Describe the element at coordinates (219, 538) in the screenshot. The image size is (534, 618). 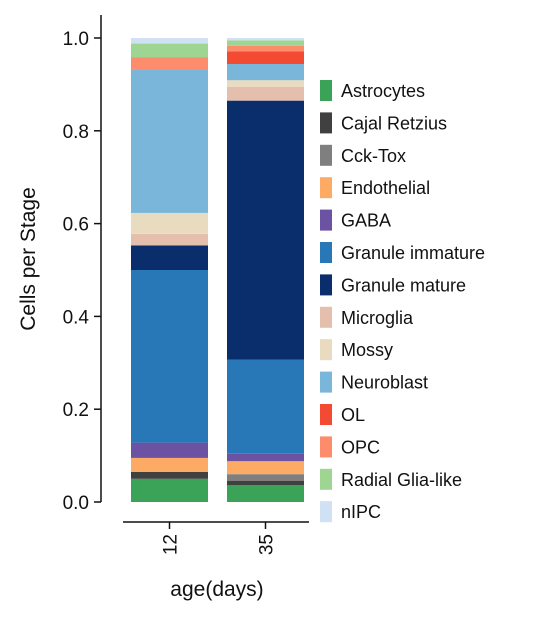
I see `x-ticks: 12 35` at that location.